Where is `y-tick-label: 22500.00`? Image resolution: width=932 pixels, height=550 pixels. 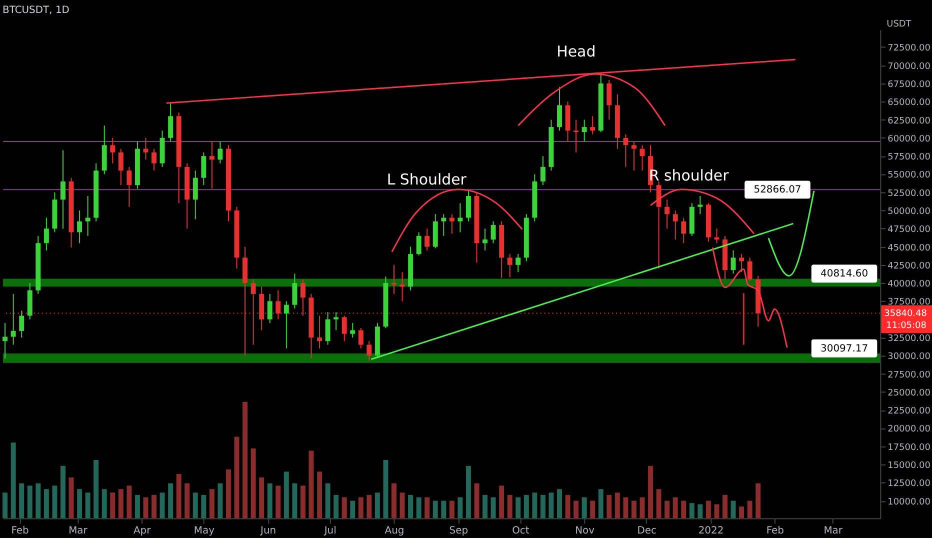 y-tick-label: 22500.00 is located at coordinates (909, 411).